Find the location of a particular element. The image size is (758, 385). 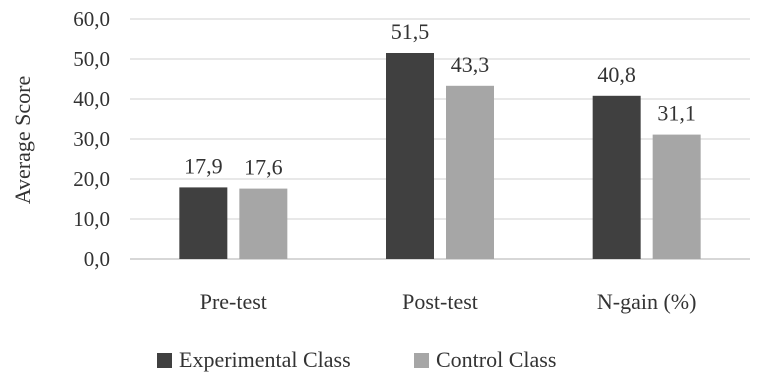

y-axis-ticks: 0,0 10,0 20,0 30,0 40,0 50,0 60,0 is located at coordinates (91, 139).